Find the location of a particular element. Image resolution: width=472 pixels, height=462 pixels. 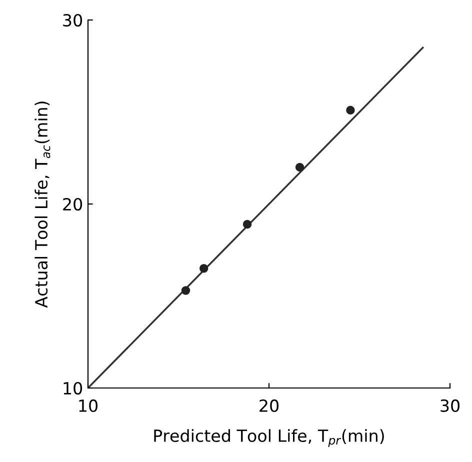

y-axis-title: Actual Tool Life, T$_{ac}$(min) is located at coordinates (42, 205).